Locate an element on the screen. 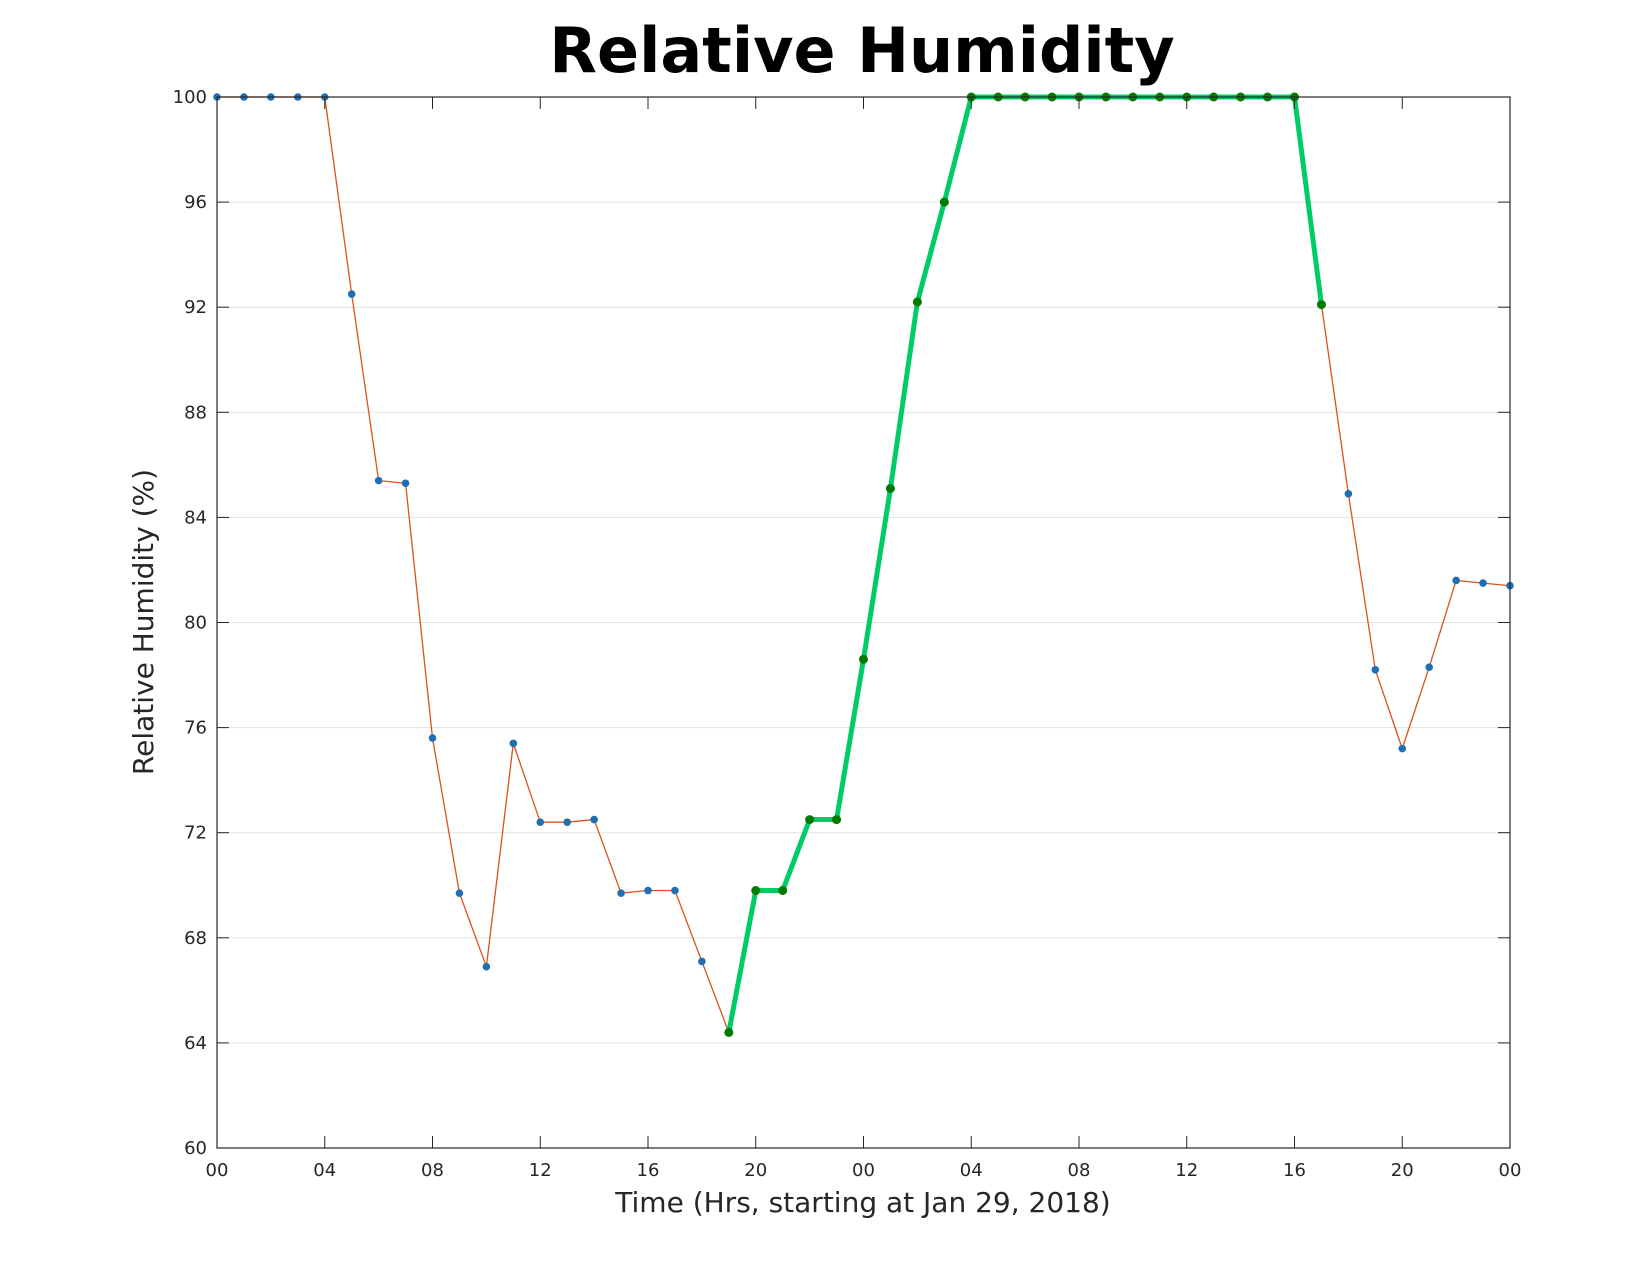 The image size is (1650, 1275). y-tick-label: 72 is located at coordinates (195, 833).